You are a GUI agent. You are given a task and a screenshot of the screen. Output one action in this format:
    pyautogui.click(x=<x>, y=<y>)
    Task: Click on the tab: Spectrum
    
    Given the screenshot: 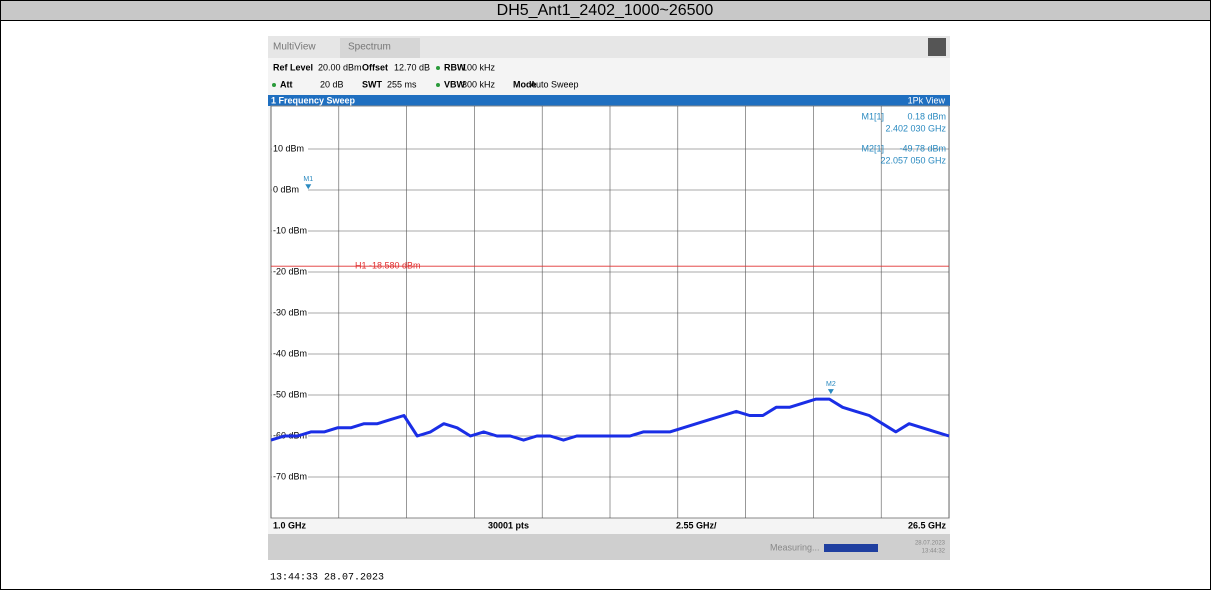 What is the action you would take?
    pyautogui.click(x=369, y=47)
    